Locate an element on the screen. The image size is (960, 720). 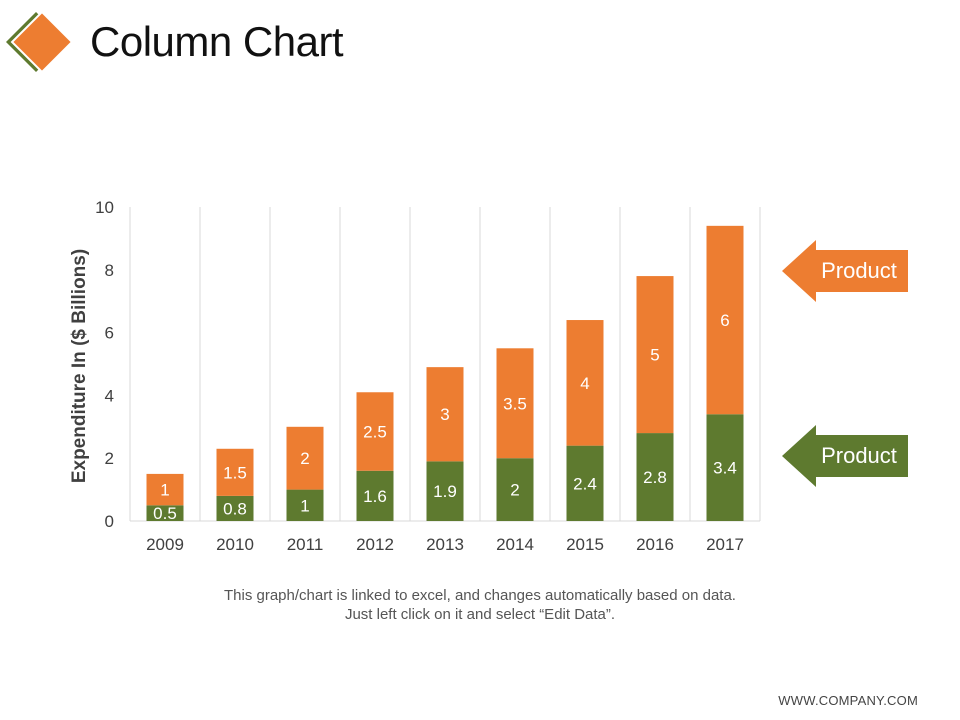
product-callout-green: Product is located at coordinates (845, 456).